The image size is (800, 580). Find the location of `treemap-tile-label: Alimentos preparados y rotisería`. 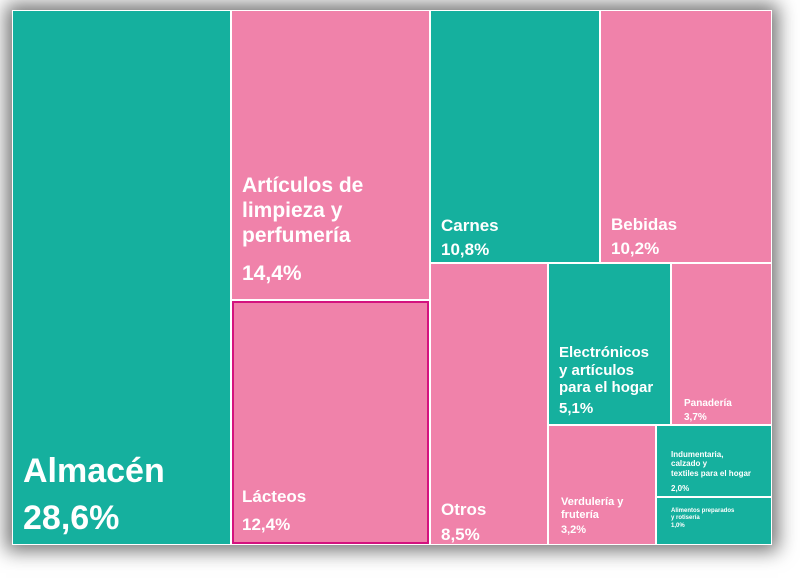

treemap-tile-label: Alimentos preparados y rotisería is located at coordinates (703, 515).